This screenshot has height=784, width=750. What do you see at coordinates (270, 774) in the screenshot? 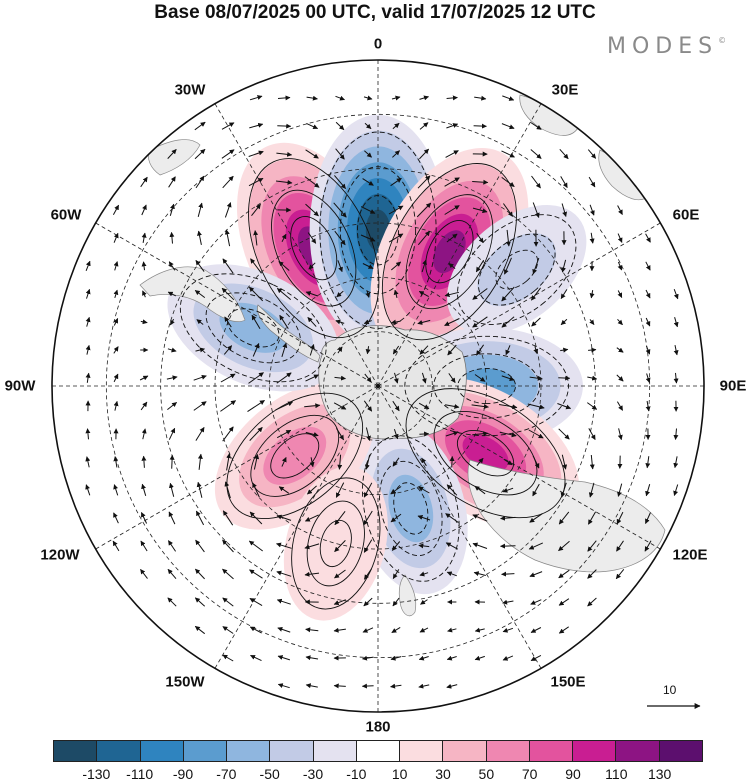
I see `colorbar-tick-4: -50` at bounding box center [270, 774].